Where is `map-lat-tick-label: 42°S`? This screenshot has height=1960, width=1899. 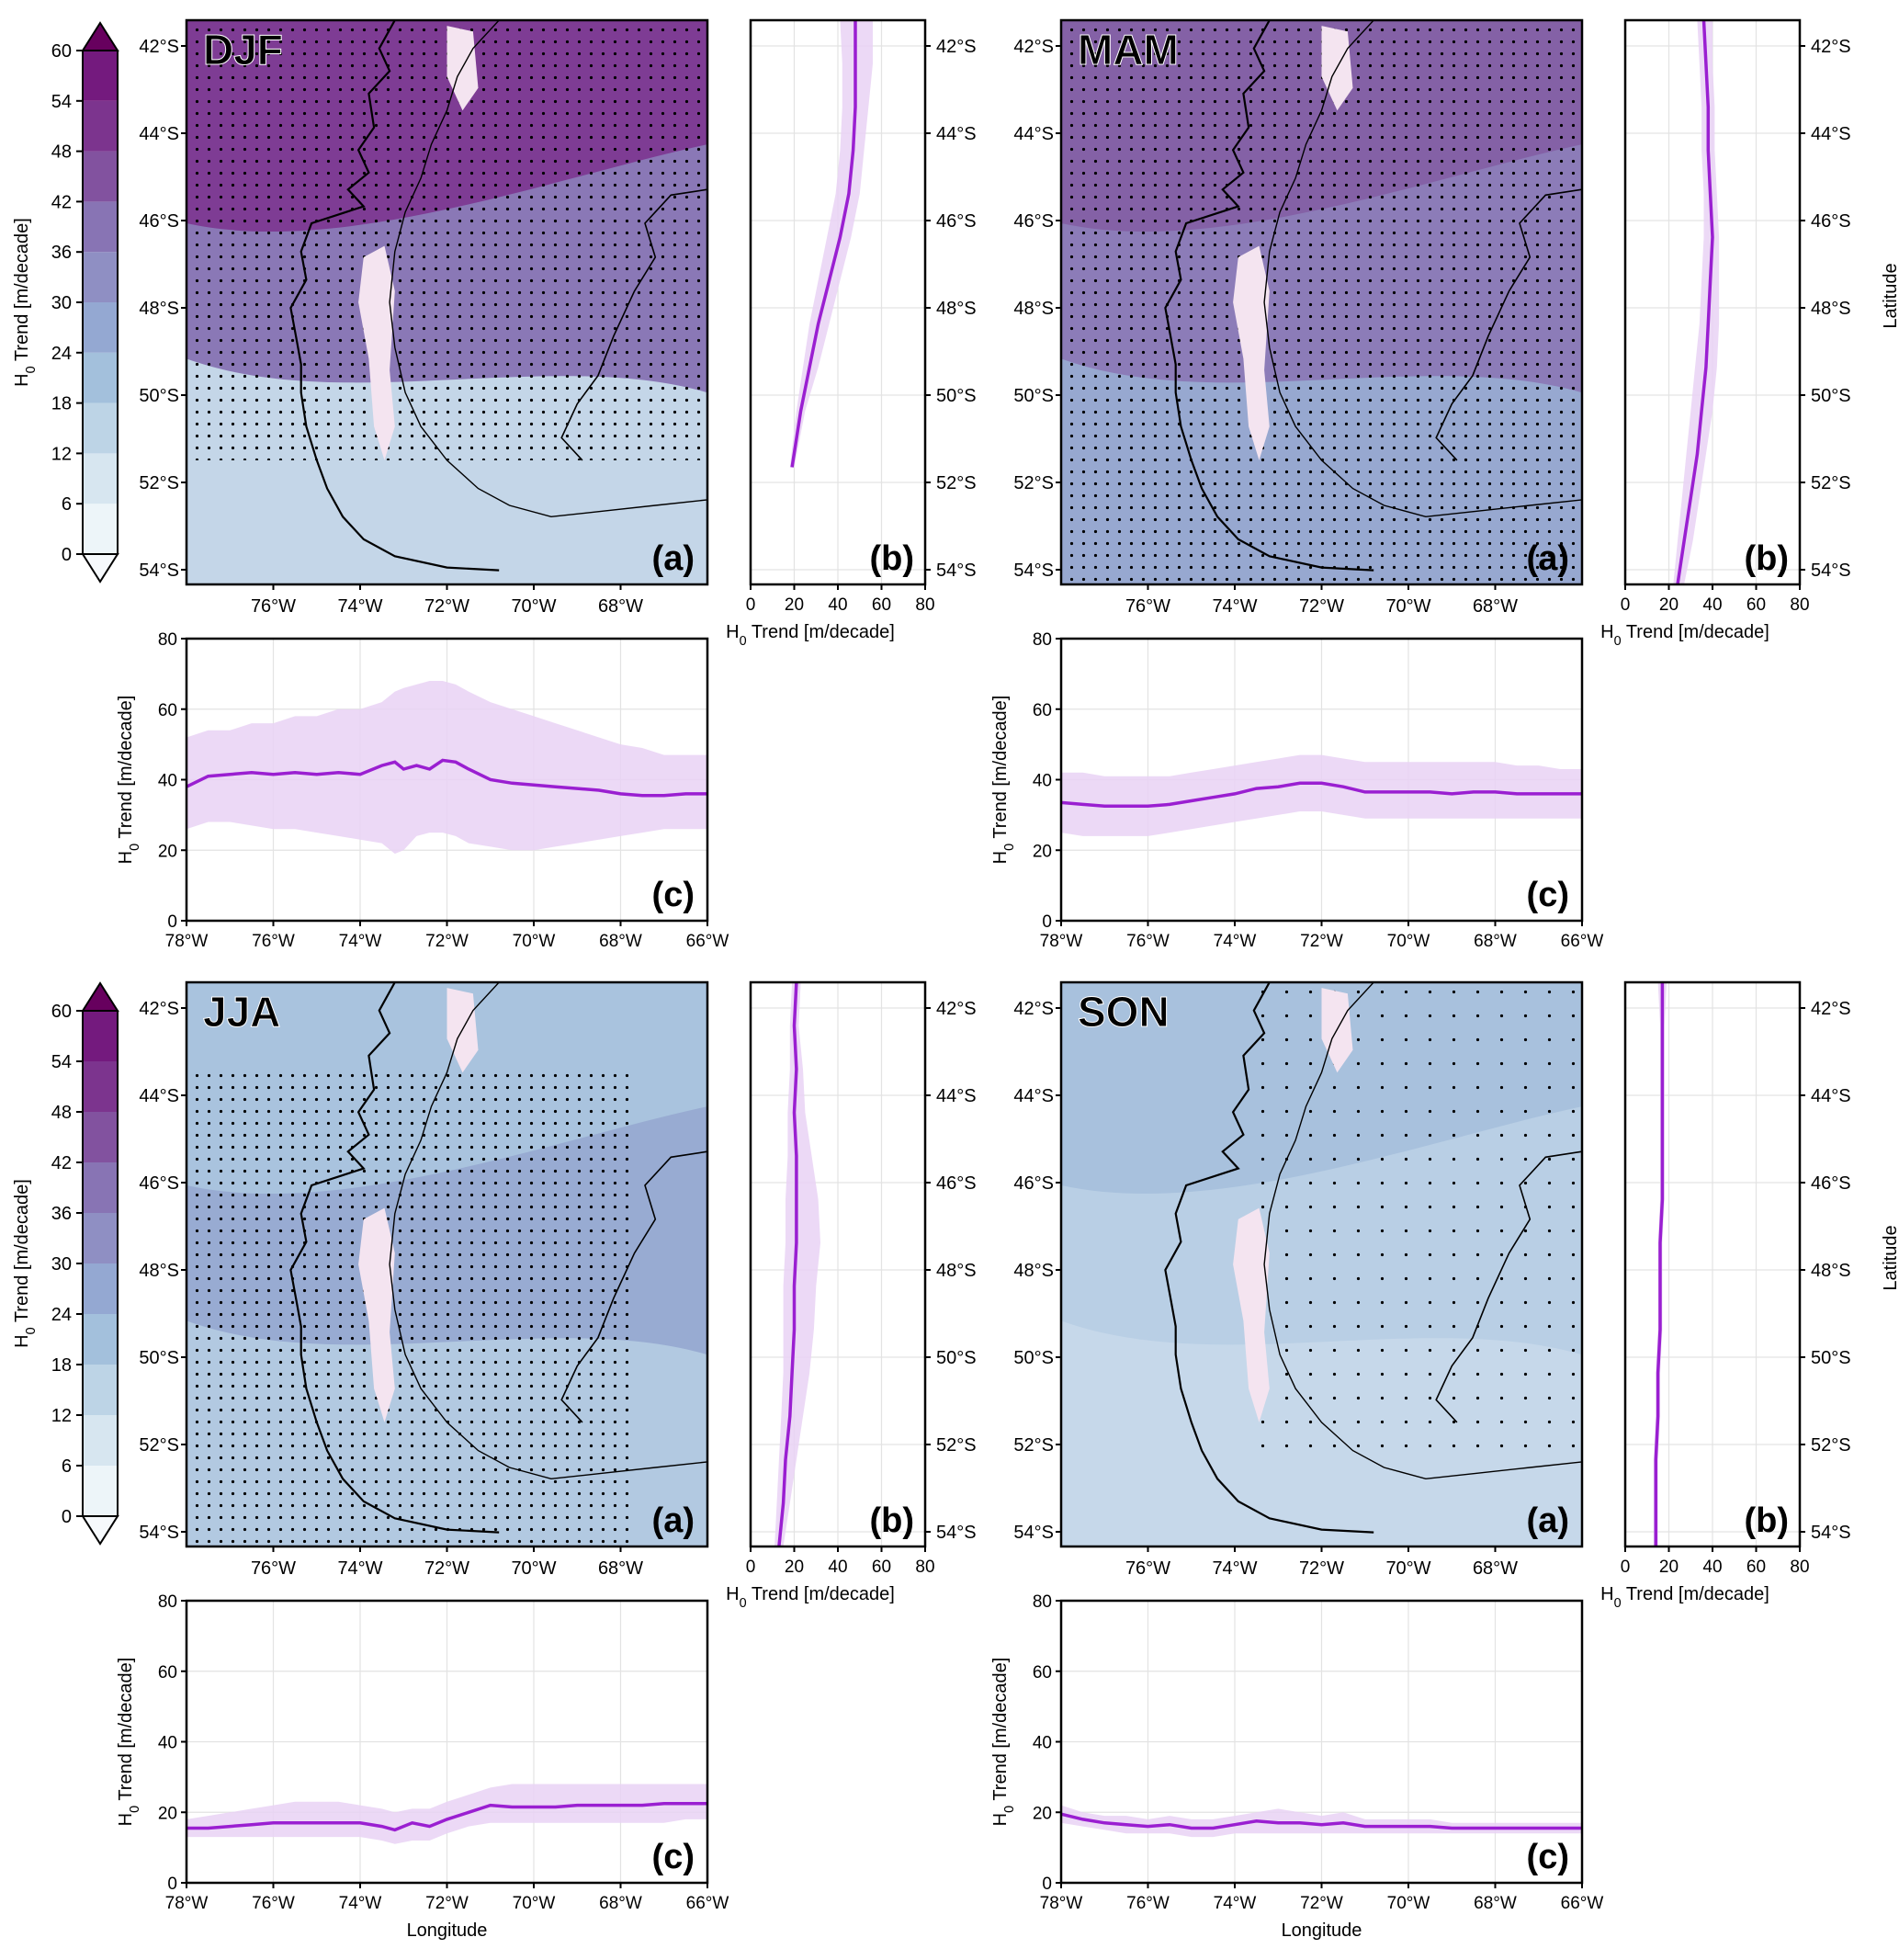 map-lat-tick-label: 42°S is located at coordinates (1034, 47).